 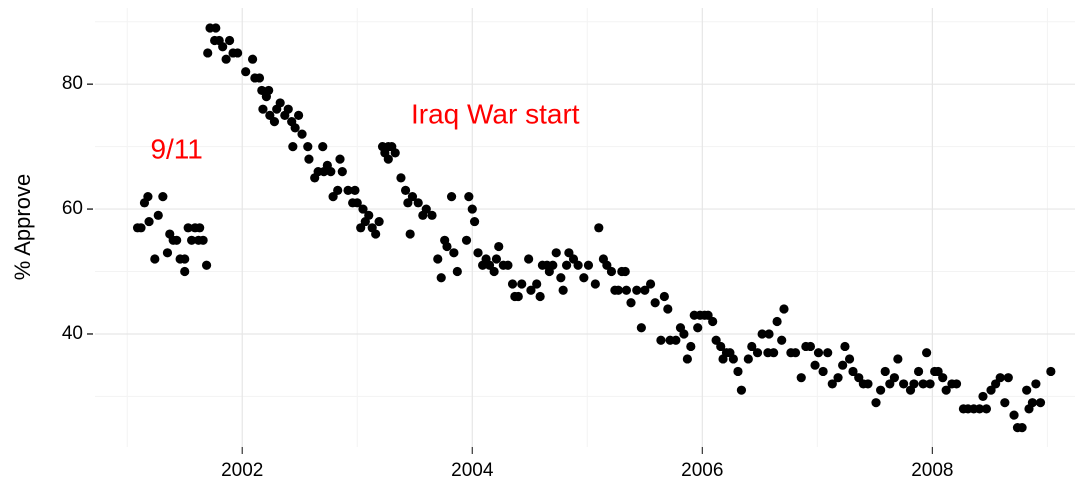 I want to click on y-tick-label: 40, so click(x=72, y=333).